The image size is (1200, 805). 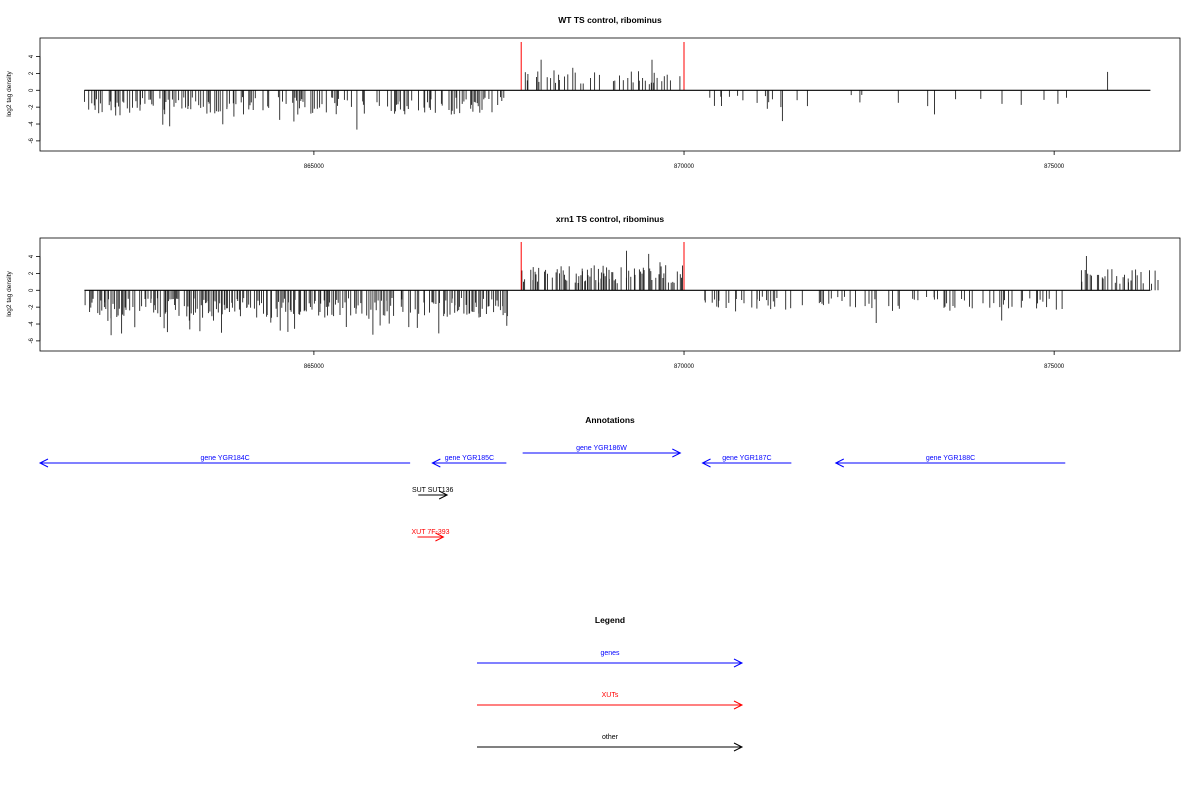 I want to click on legend-panel: Legend genes XUTs other, so click(x=610, y=683).